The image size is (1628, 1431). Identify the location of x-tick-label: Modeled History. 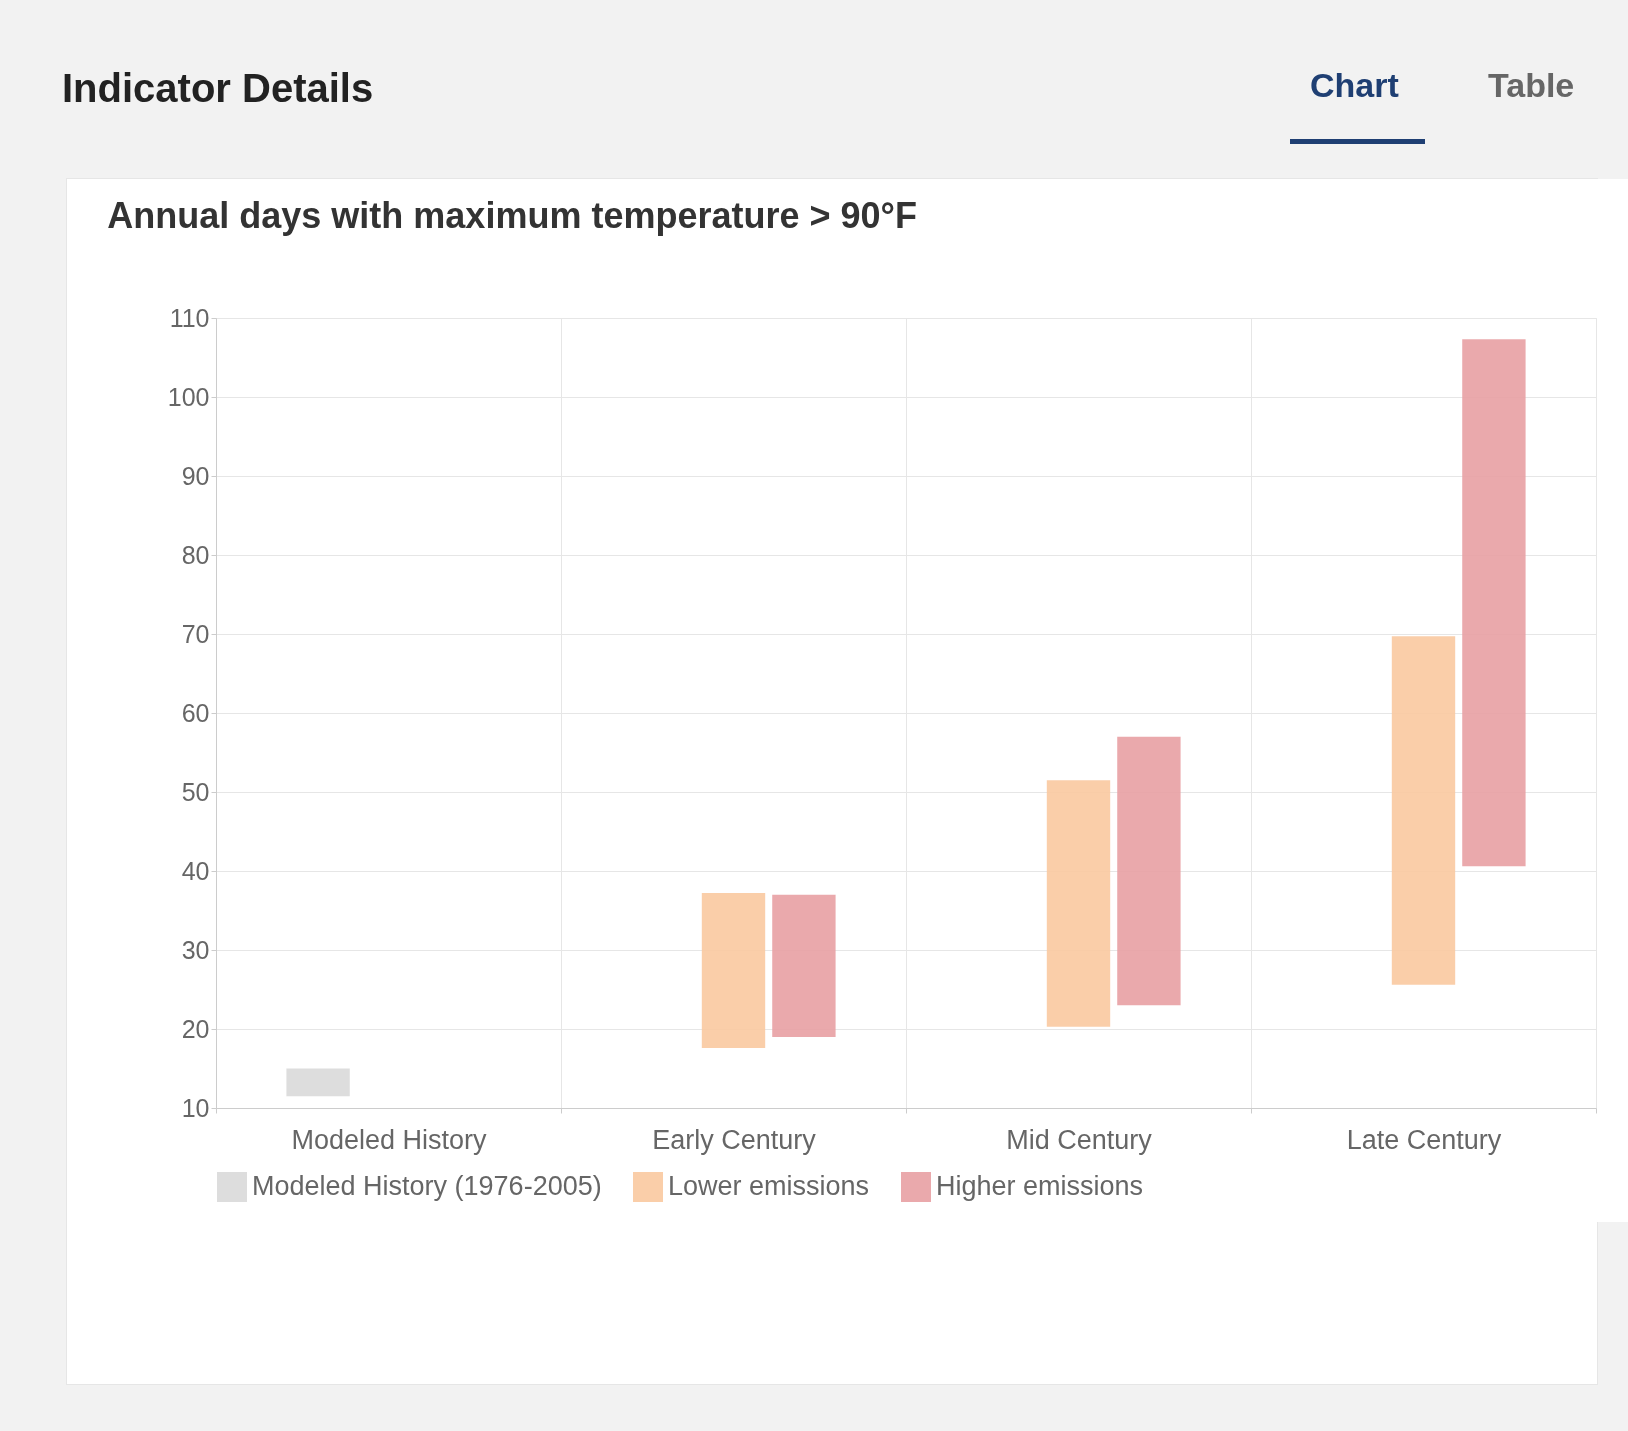
(389, 1139).